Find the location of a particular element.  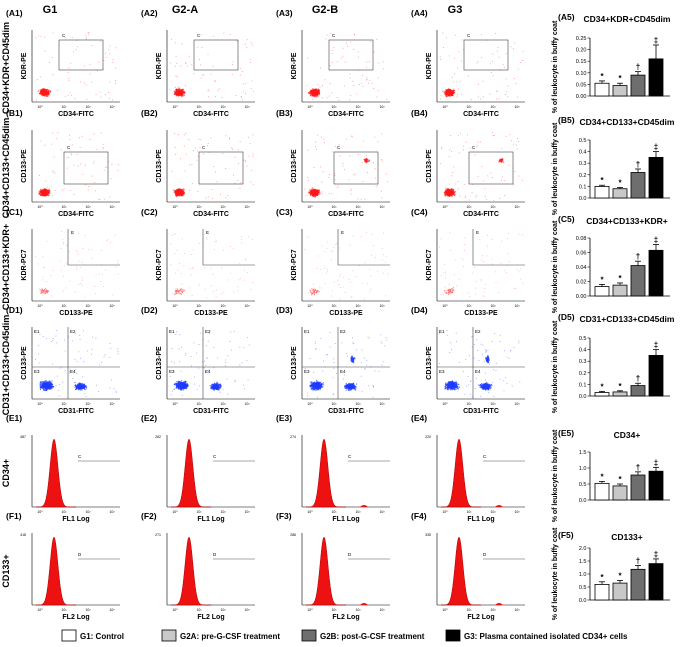

gate-label: C is located at coordinates (469, 35).